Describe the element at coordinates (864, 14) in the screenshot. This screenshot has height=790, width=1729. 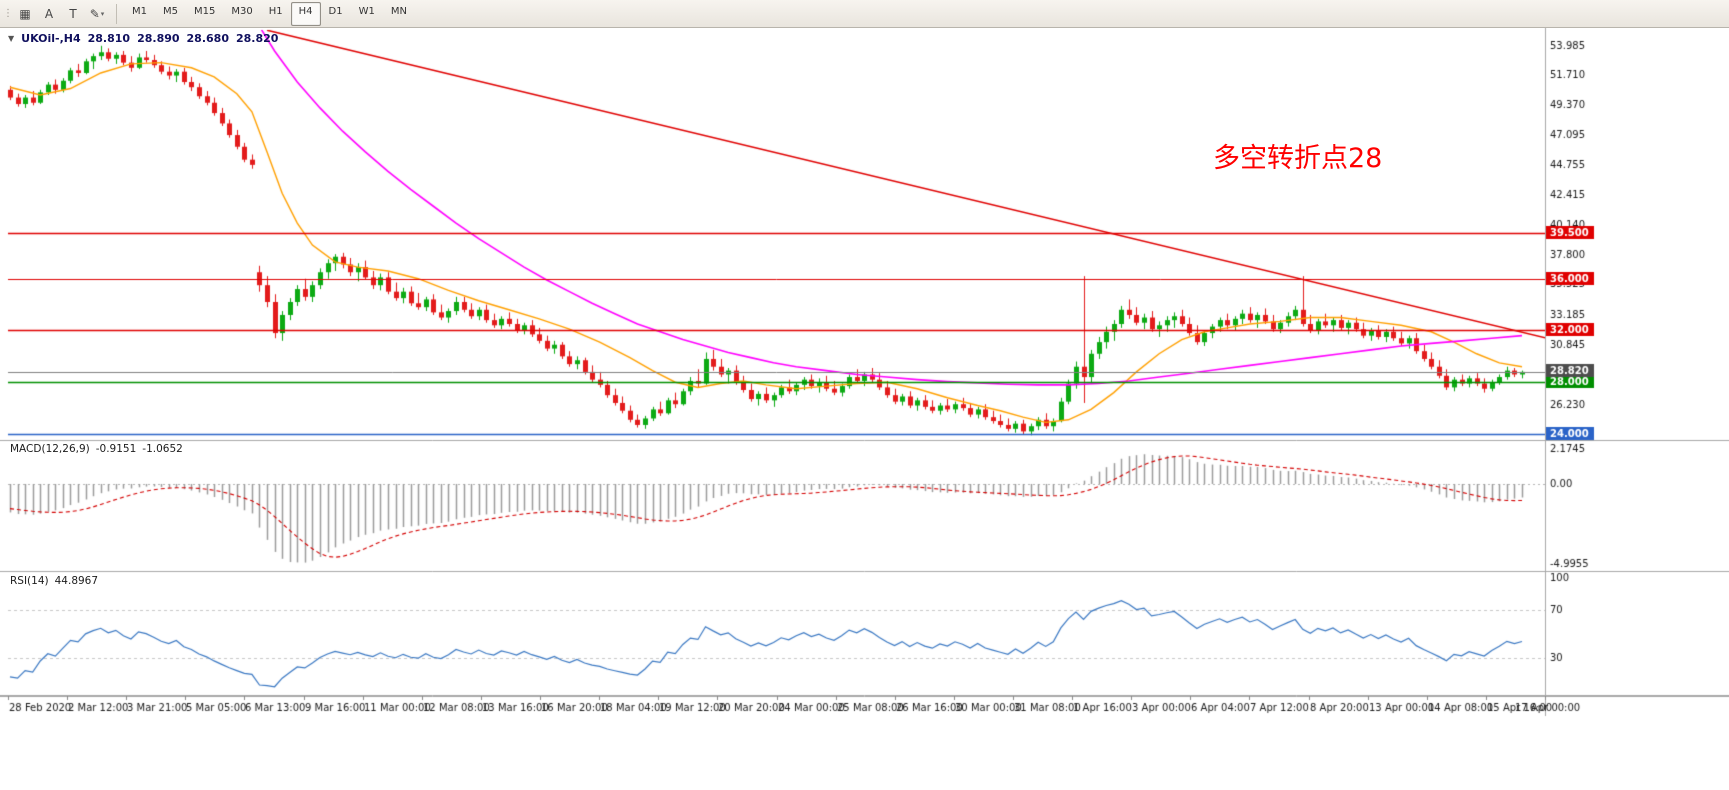
I see `toolbar: ⋮ ▦ A T ✎ ▾ M1 M5 M15 M30 H1 H4 D1 W1 MN` at that location.